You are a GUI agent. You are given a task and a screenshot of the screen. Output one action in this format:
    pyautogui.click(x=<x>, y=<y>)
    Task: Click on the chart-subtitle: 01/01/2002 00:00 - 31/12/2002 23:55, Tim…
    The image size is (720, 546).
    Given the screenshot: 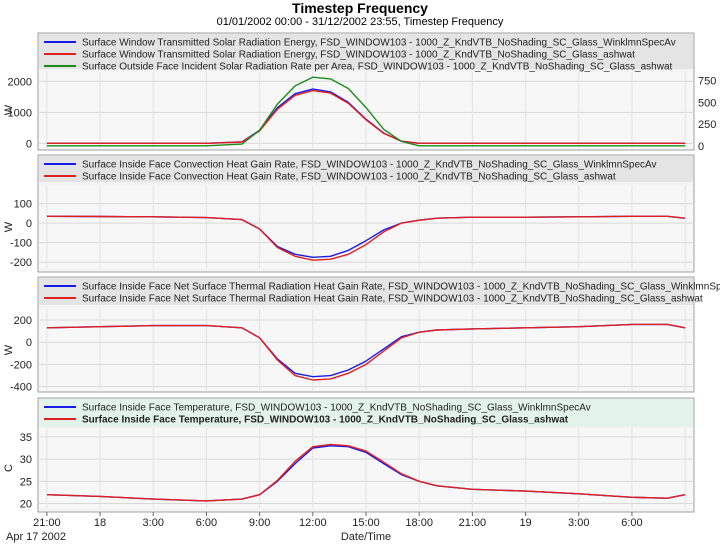 What is the action you would take?
    pyautogui.click(x=360, y=22)
    